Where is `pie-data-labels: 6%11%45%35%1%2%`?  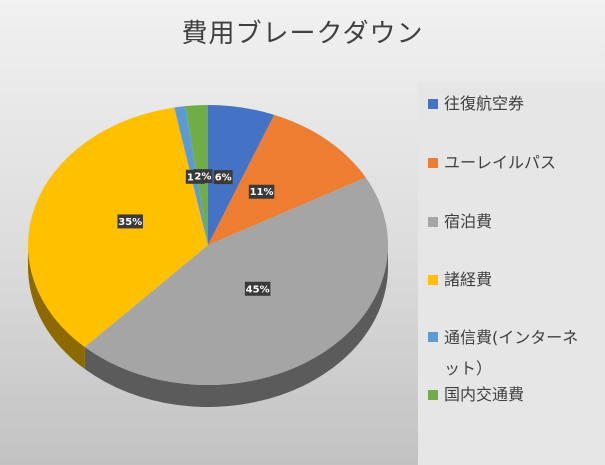
pie-data-labels: 6%11%45%35%1%2% is located at coordinates (196, 232).